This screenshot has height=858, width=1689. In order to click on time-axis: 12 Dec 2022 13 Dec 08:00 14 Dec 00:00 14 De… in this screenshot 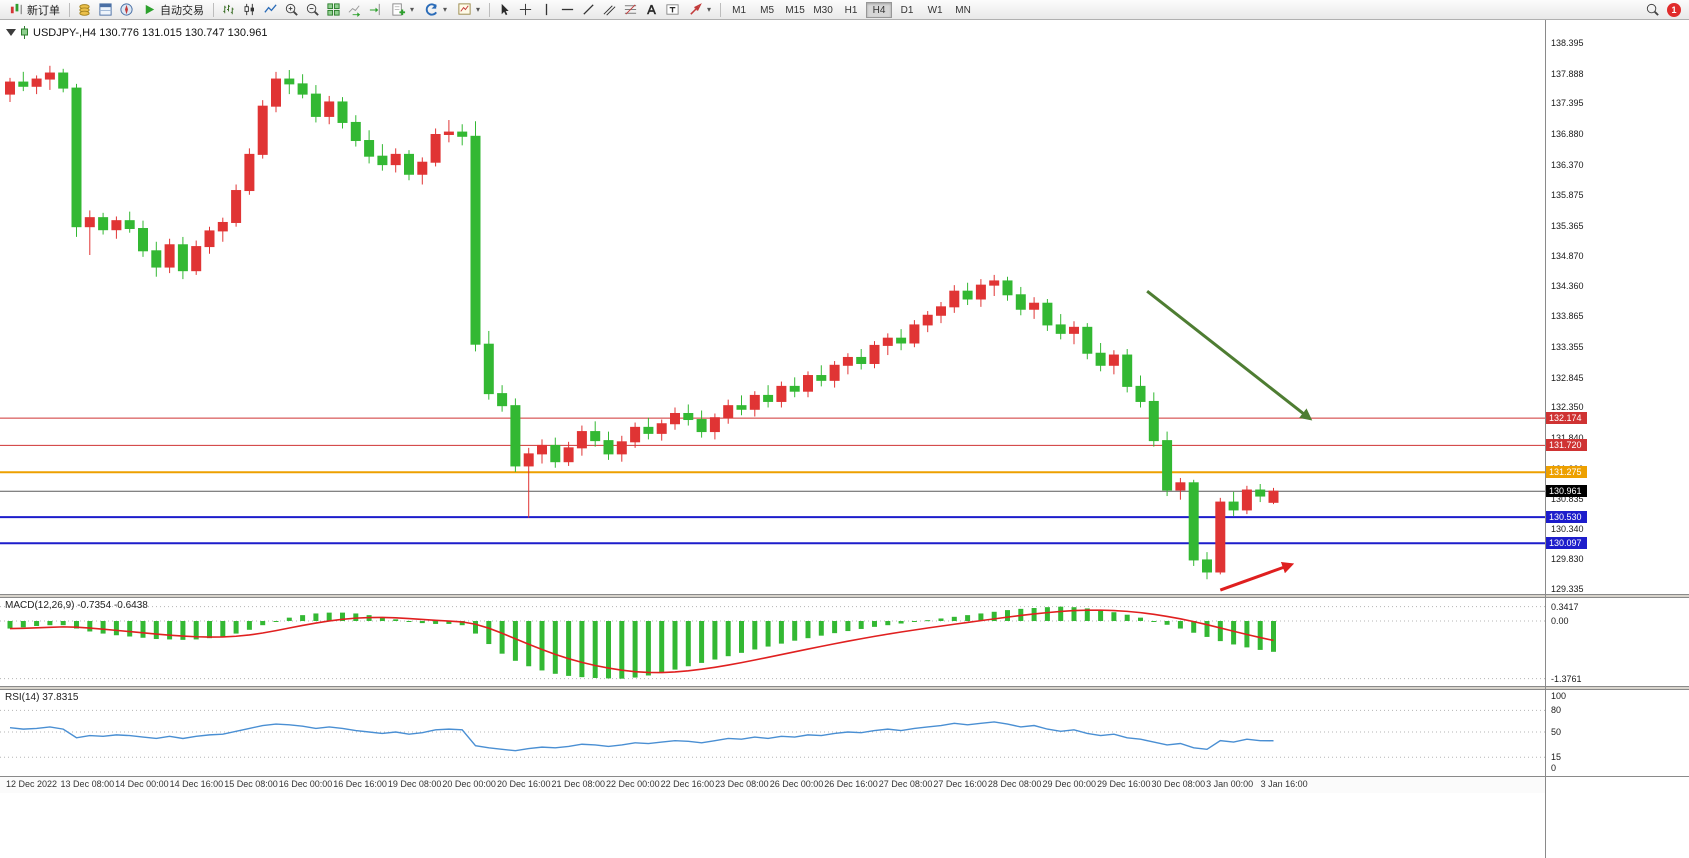, I will do `click(772, 784)`.